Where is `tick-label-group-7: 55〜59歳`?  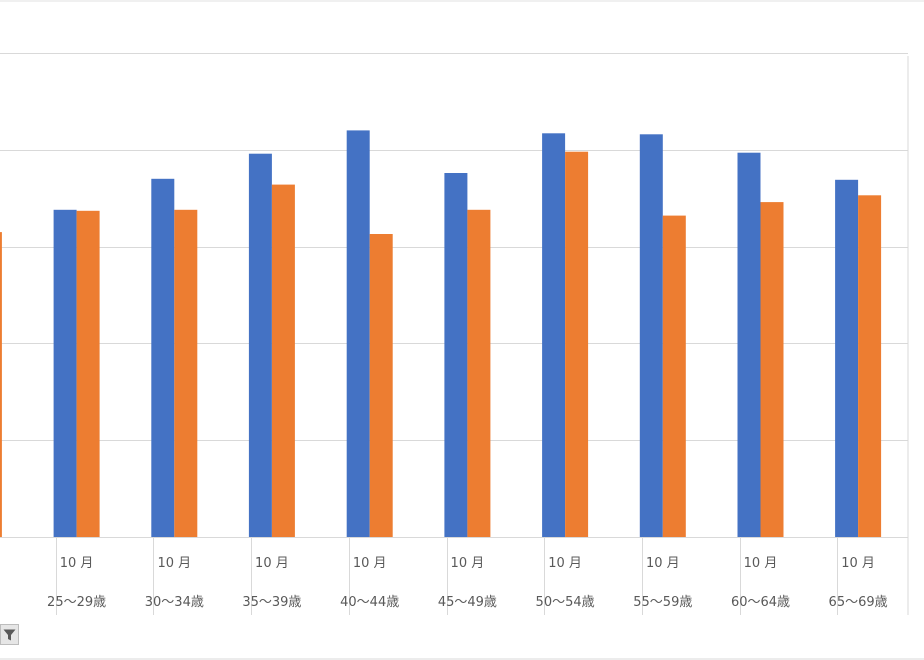 tick-label-group-7: 55〜59歳 is located at coordinates (662, 602).